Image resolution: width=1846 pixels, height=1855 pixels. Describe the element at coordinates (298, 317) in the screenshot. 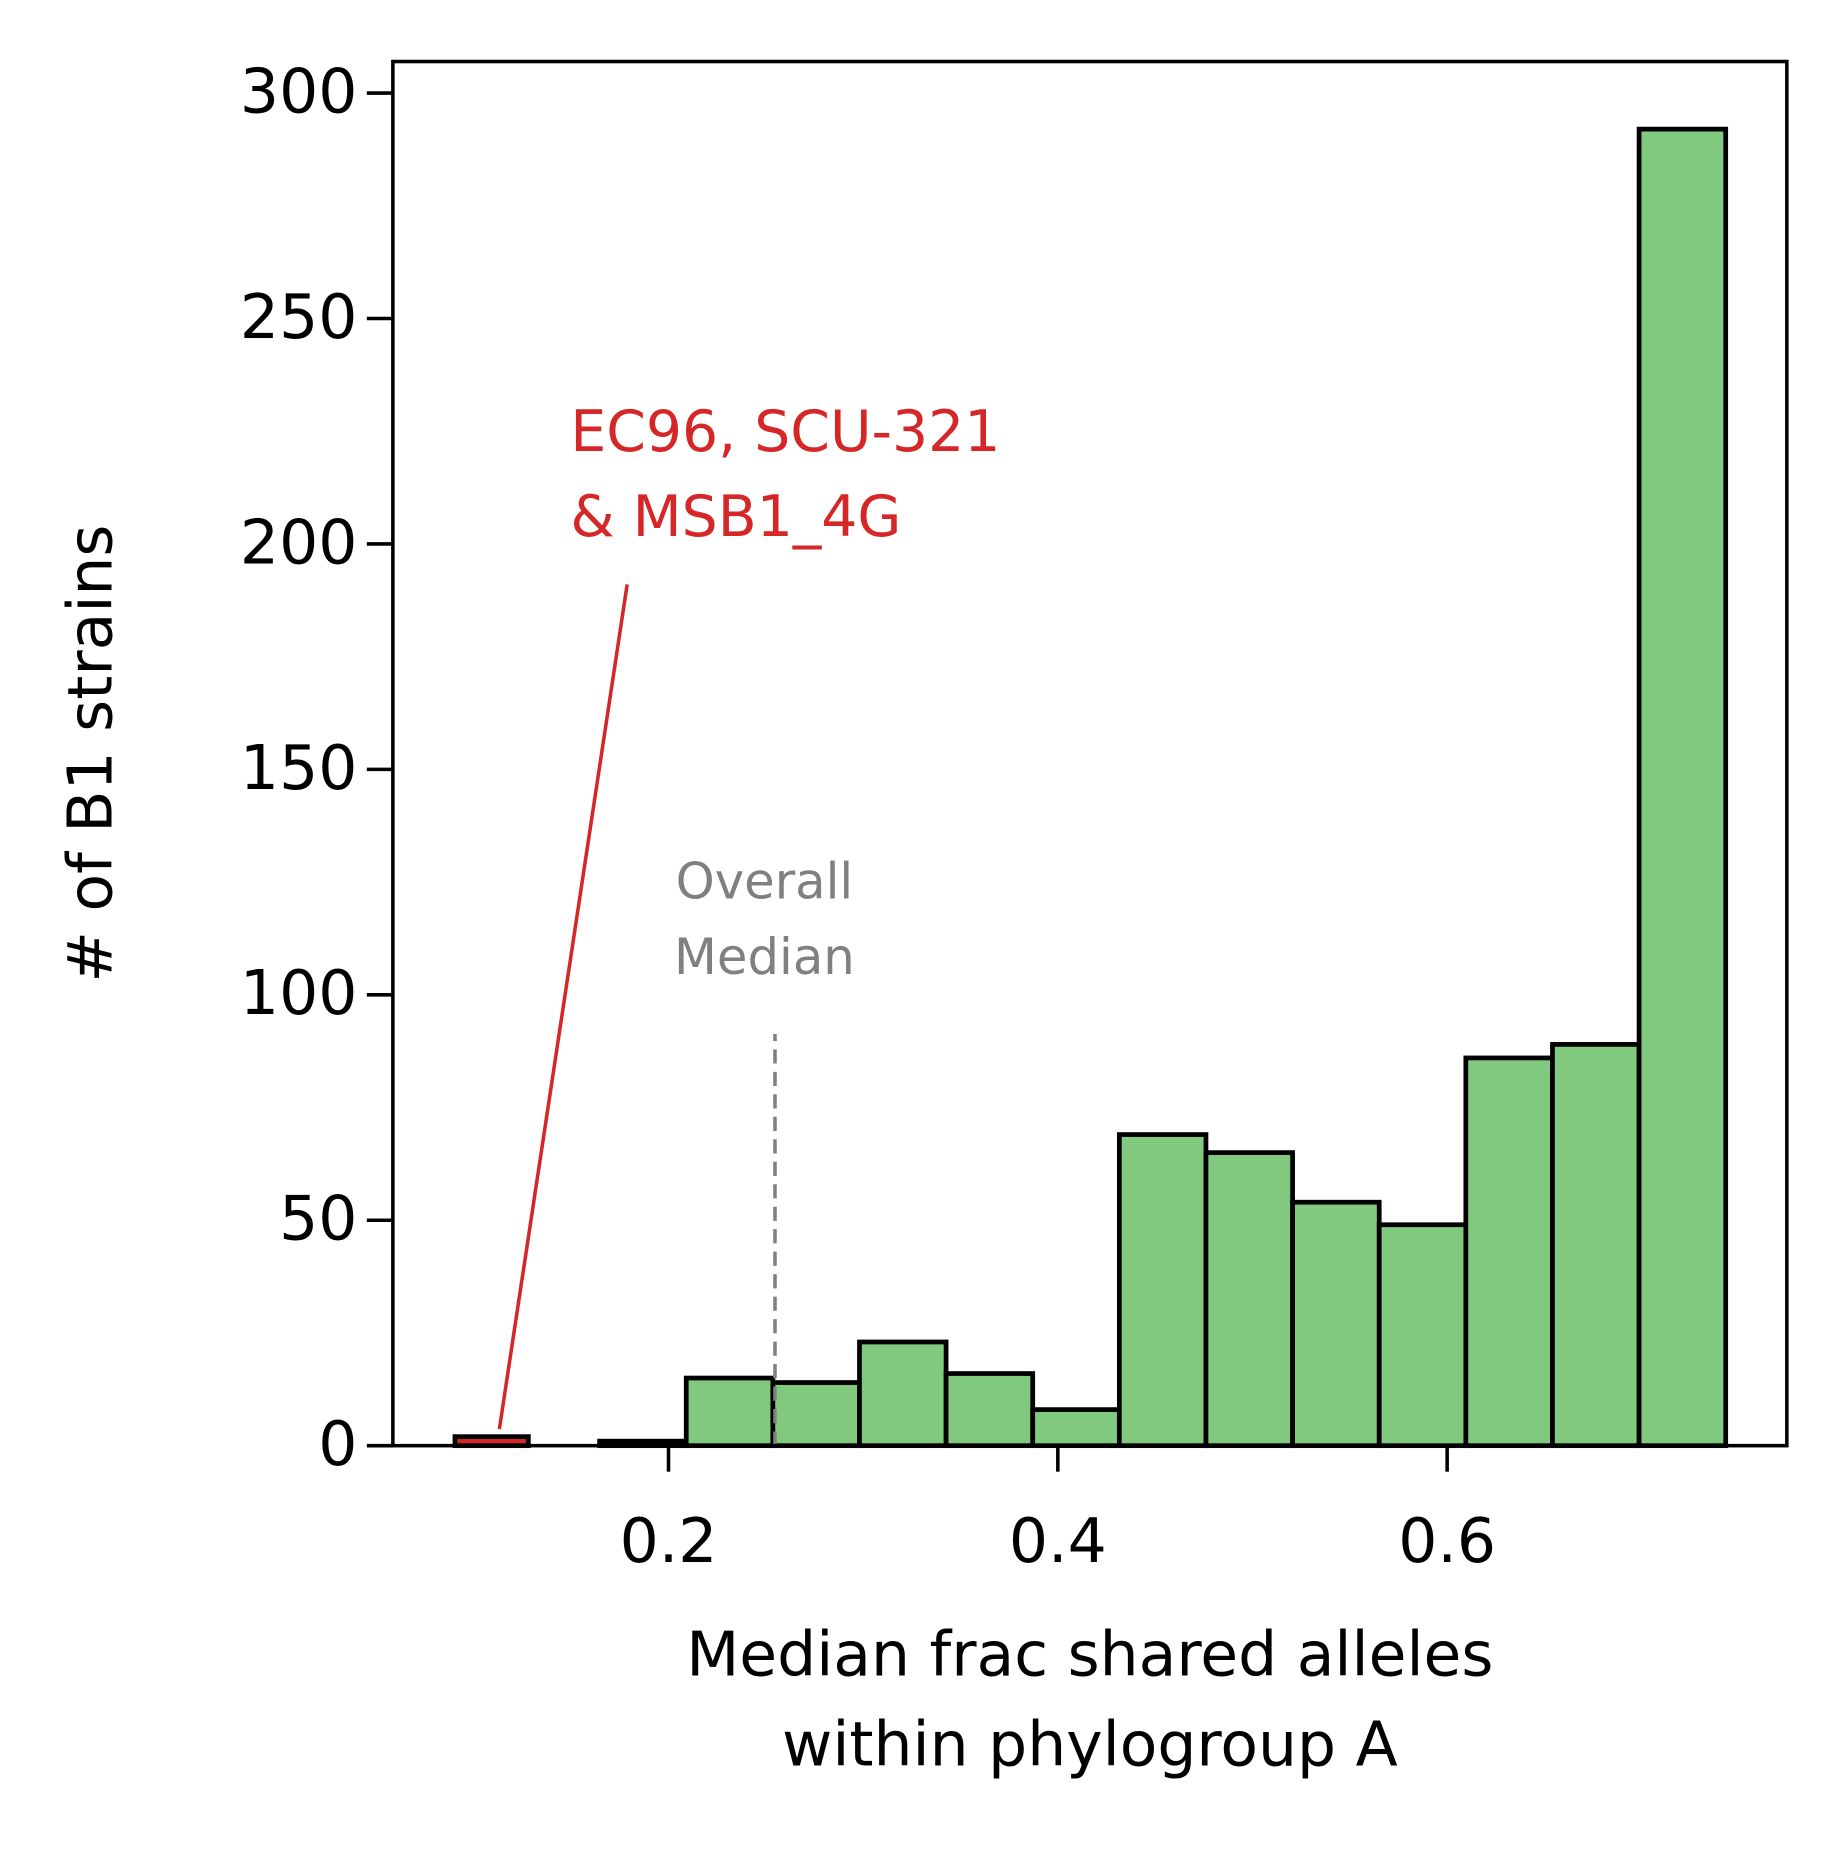

I see `y-tick-label: 250` at that location.